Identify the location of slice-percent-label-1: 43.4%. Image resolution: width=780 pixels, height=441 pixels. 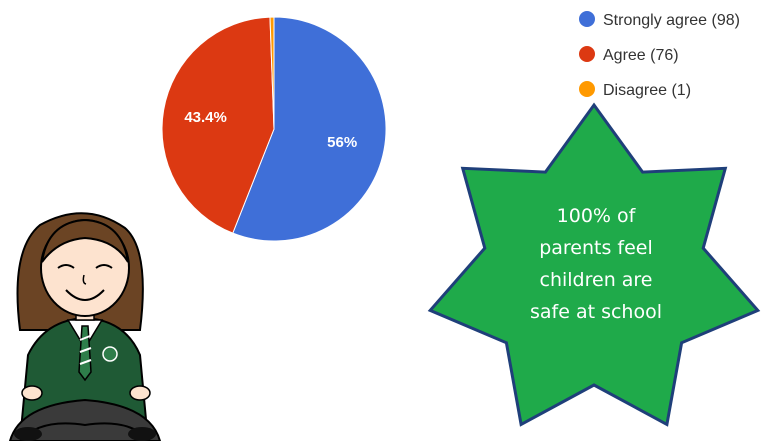
(205, 117).